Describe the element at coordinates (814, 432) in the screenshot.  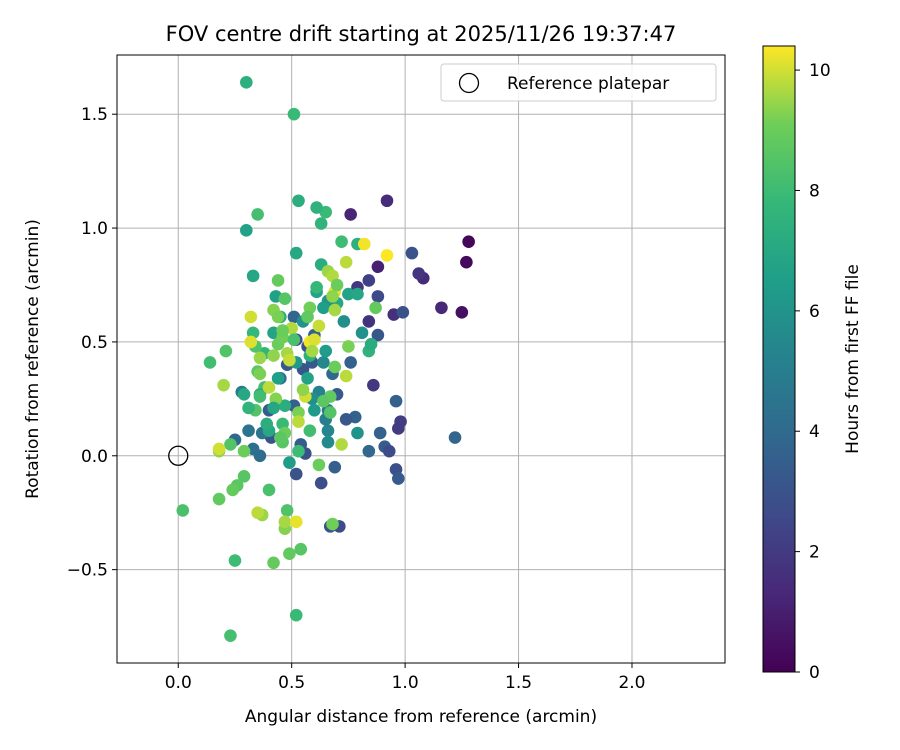
I see `colorbar-tick-label: 4` at that location.